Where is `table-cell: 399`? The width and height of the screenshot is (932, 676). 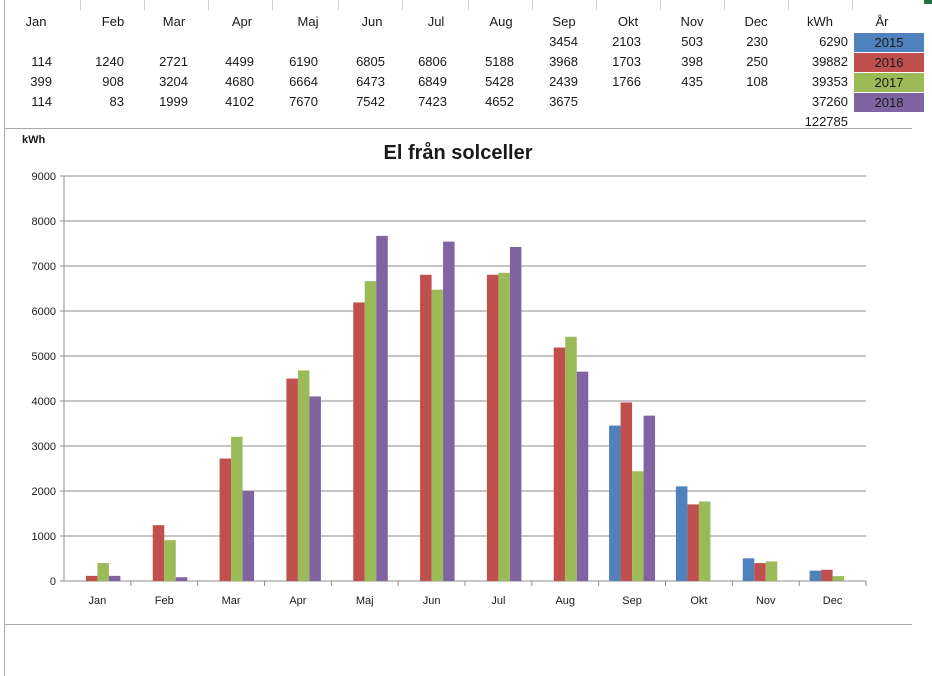 table-cell: 399 is located at coordinates (41, 81).